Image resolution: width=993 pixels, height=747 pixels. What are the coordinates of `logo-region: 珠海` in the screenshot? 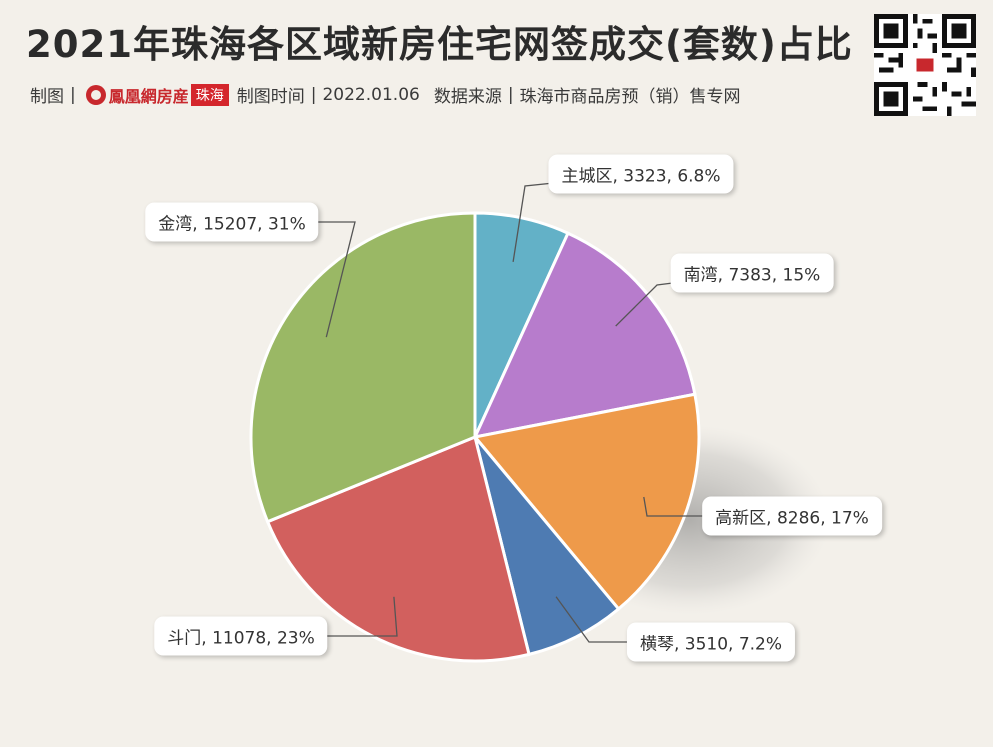 It's located at (209, 94).